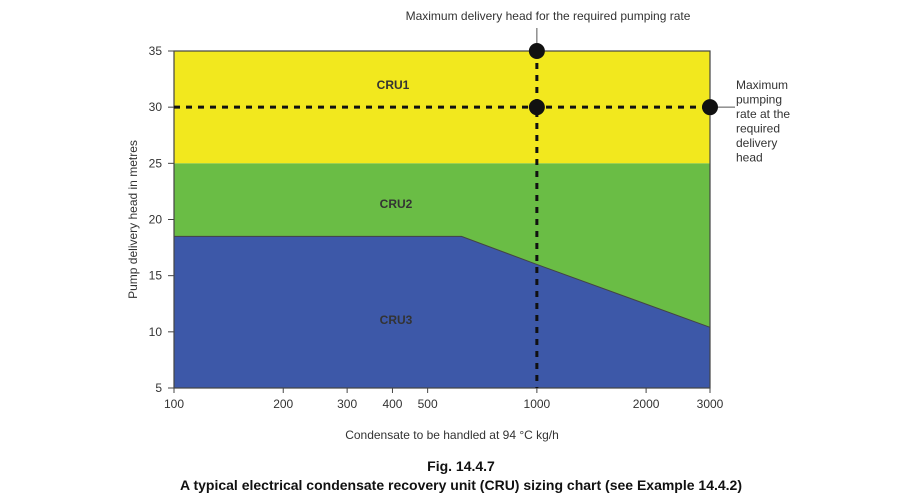  Describe the element at coordinates (452, 435) in the screenshot. I see `x-axis-label: Condensate to be handled at 94 °C kg/h` at that location.